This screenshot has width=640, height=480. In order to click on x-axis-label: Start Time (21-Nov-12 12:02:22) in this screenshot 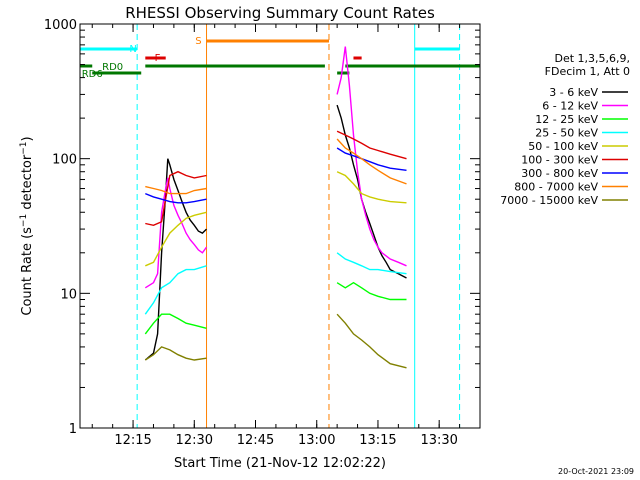, I will do `click(280, 463)`.